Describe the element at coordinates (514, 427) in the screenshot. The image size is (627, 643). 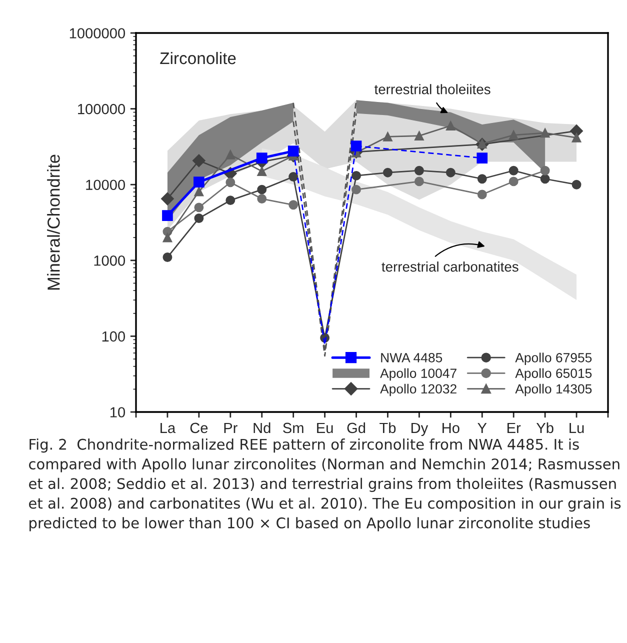
I see `x-tick-label: Er` at that location.